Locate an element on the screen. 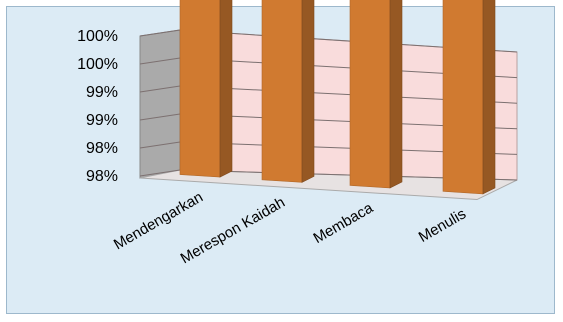 Image resolution: width=563 pixels, height=322 pixels. side-wall is located at coordinates (160, 104).